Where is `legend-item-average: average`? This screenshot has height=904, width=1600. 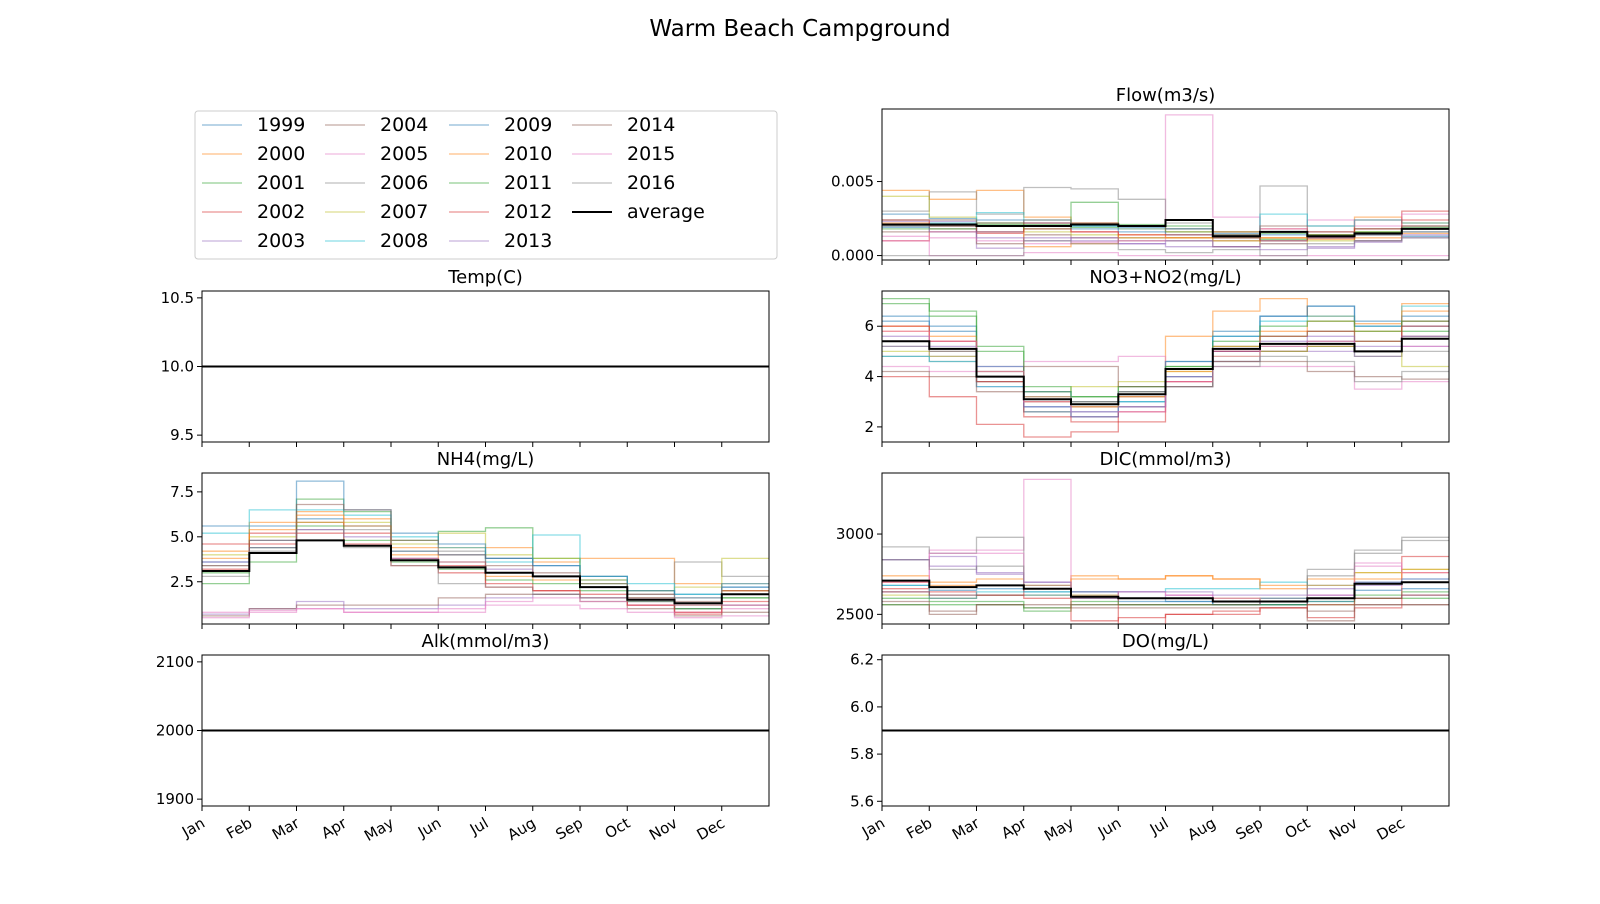 legend-item-average: average is located at coordinates (638, 212).